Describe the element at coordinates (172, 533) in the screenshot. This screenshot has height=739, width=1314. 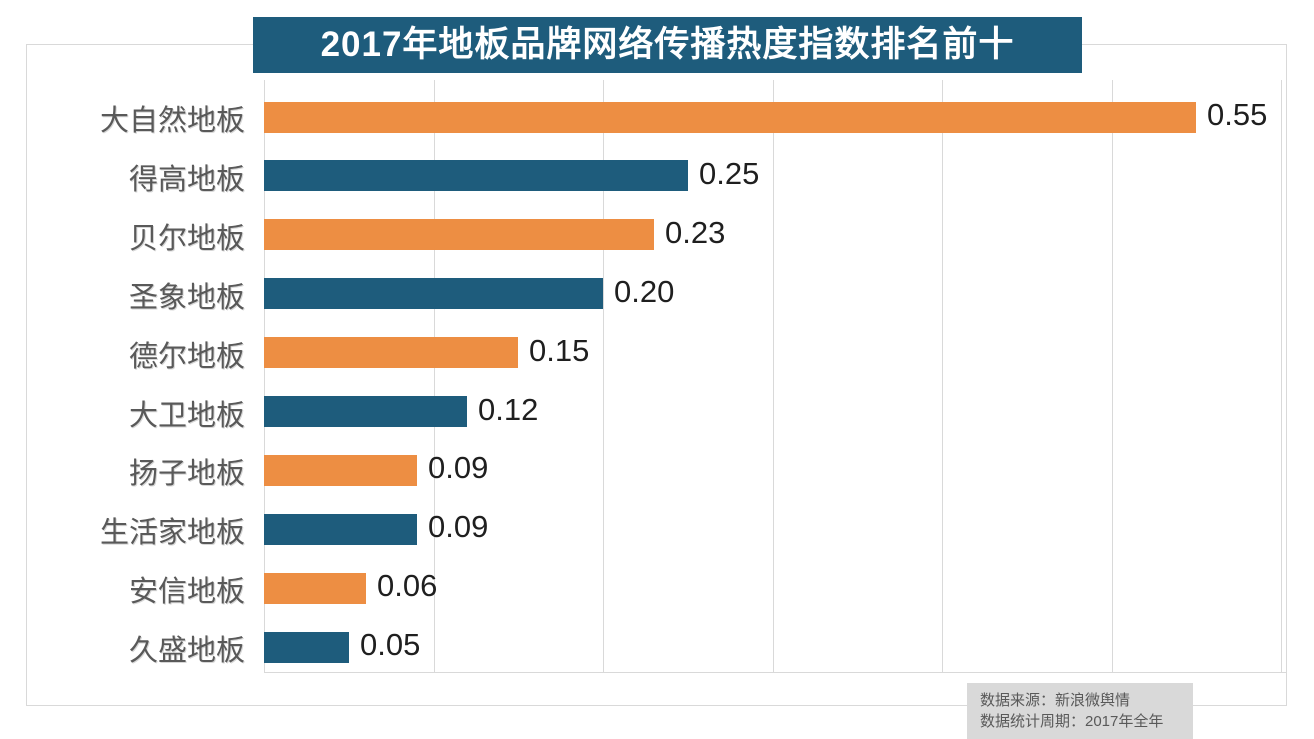
I see `category-label: 生活家地板` at that location.